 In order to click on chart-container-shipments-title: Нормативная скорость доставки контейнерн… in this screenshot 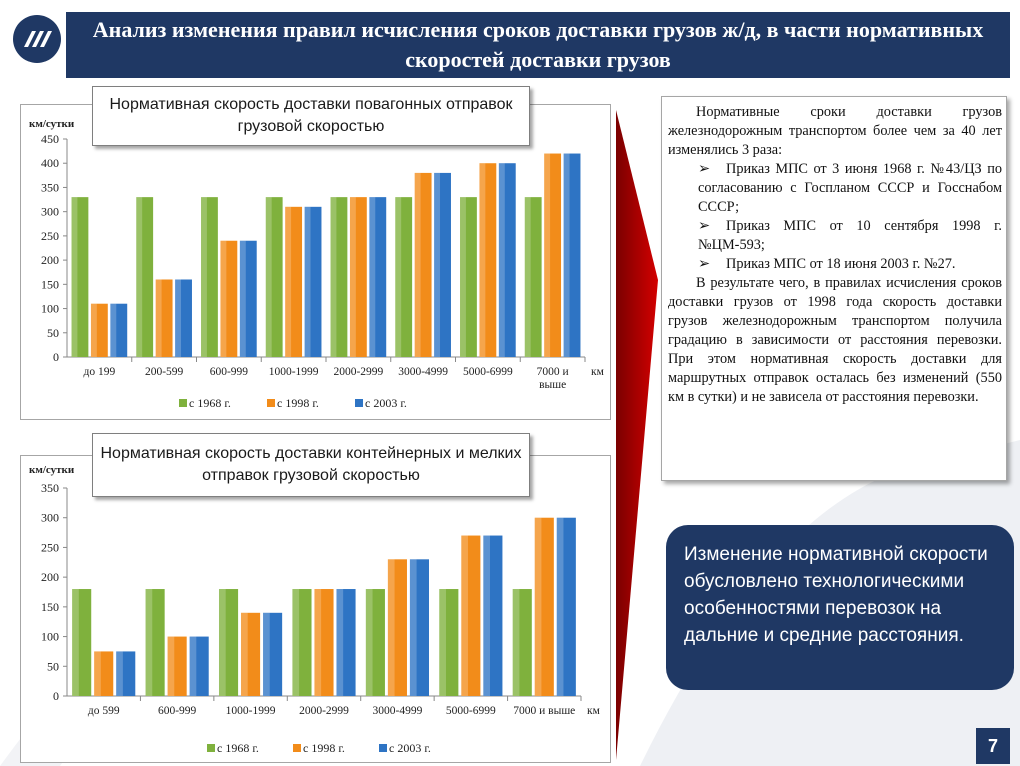, I will do `click(311, 465)`.